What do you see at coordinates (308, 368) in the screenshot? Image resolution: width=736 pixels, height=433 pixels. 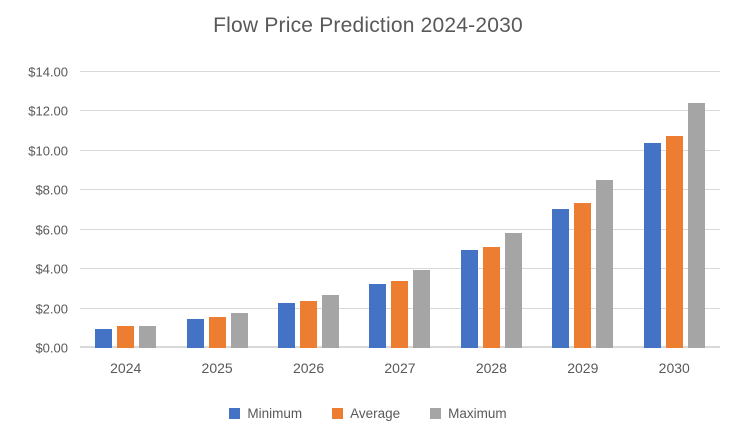 I see `x-tick-label-2026: 2026` at bounding box center [308, 368].